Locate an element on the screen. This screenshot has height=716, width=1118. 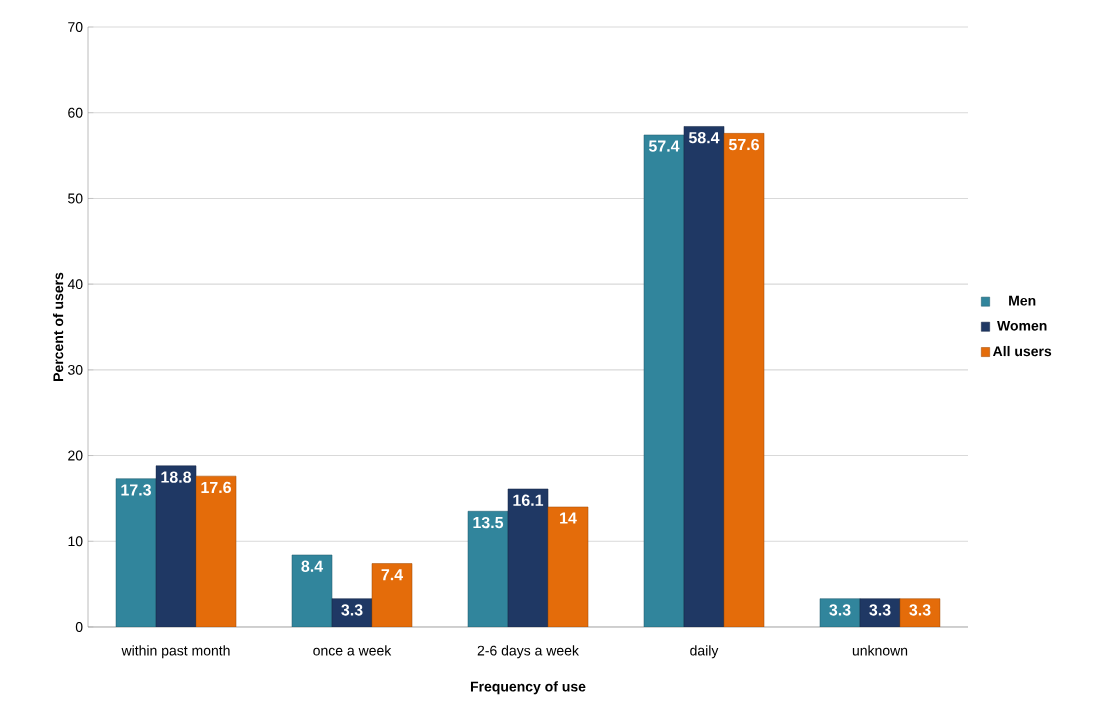
x-tick-label: unknown is located at coordinates (880, 650).